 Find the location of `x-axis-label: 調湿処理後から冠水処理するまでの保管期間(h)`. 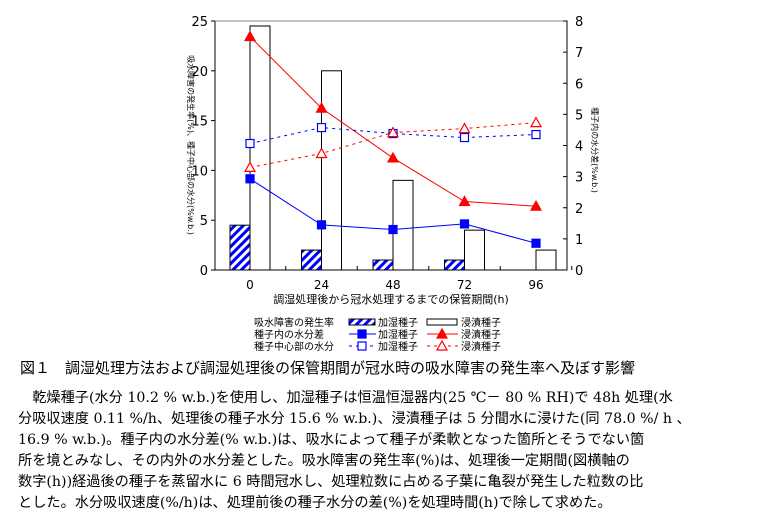

x-axis-label: 調湿処理後から冠水処理するまでの保管期間(h) is located at coordinates (391, 299).